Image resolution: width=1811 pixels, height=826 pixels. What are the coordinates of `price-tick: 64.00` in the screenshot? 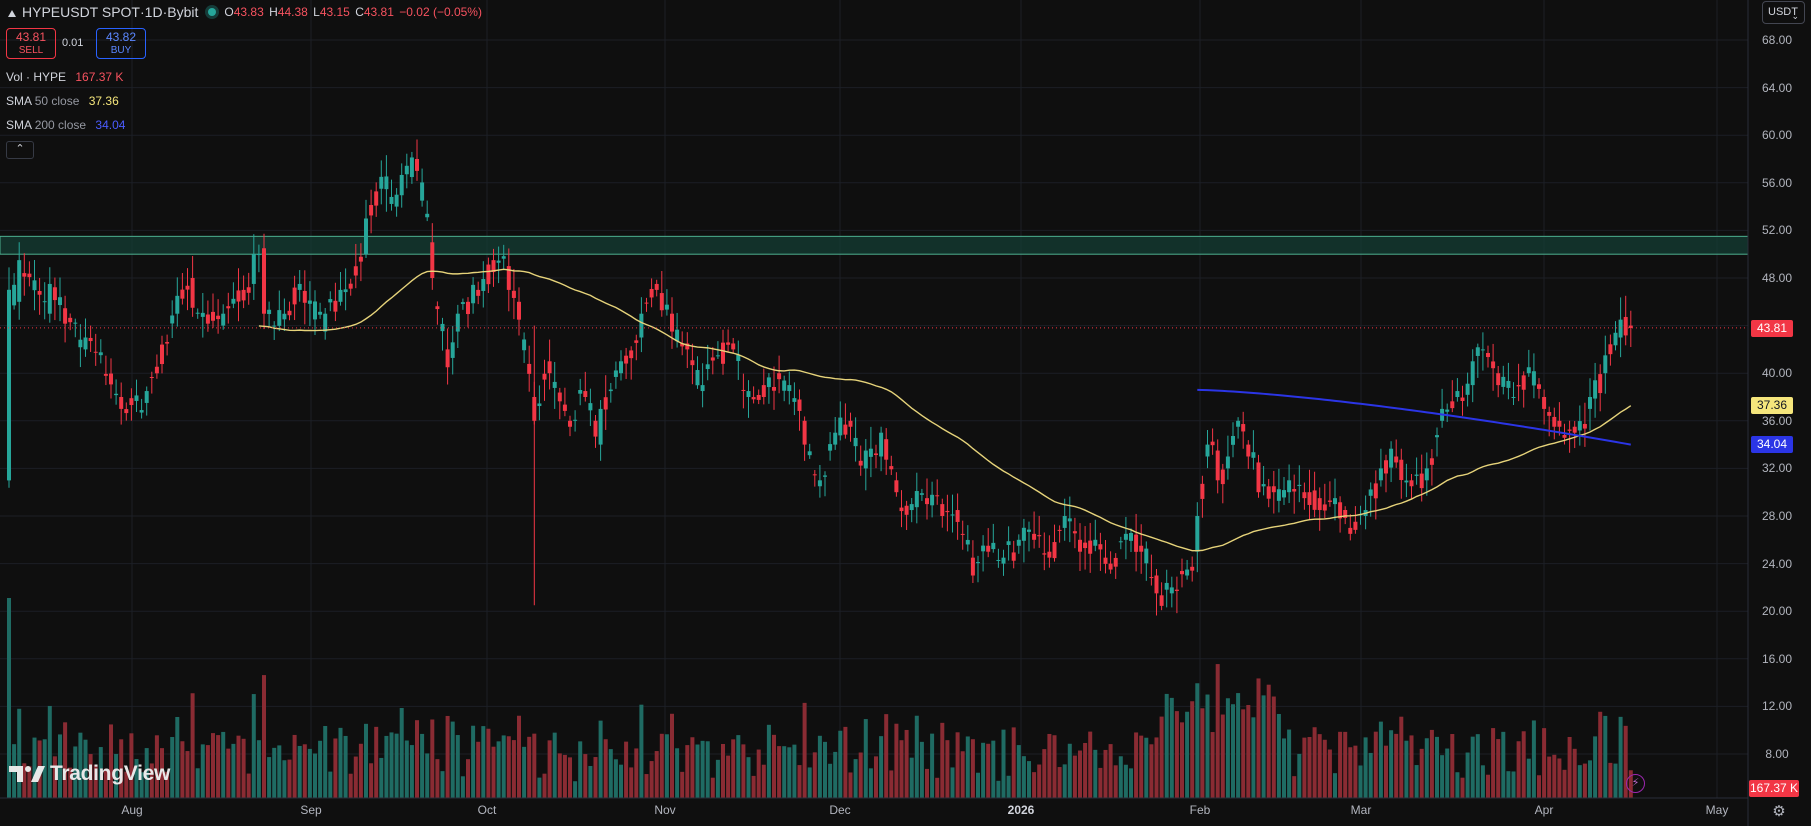 It's located at (1777, 87).